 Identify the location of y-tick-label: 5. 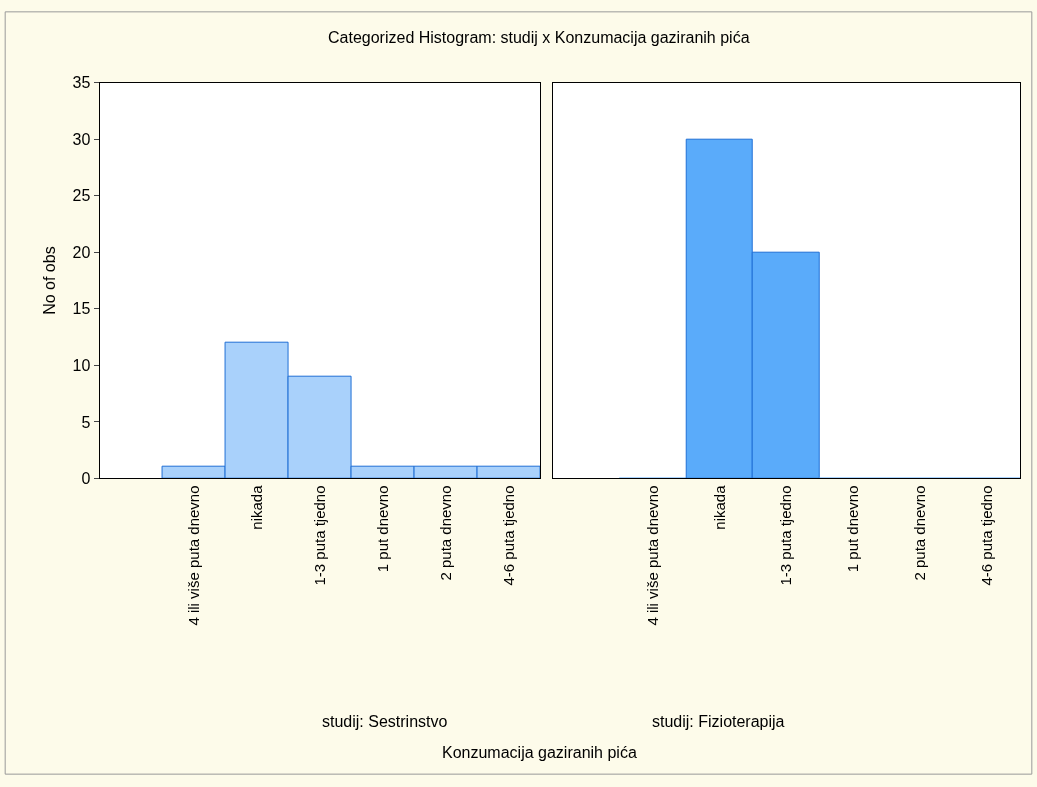
(86, 422).